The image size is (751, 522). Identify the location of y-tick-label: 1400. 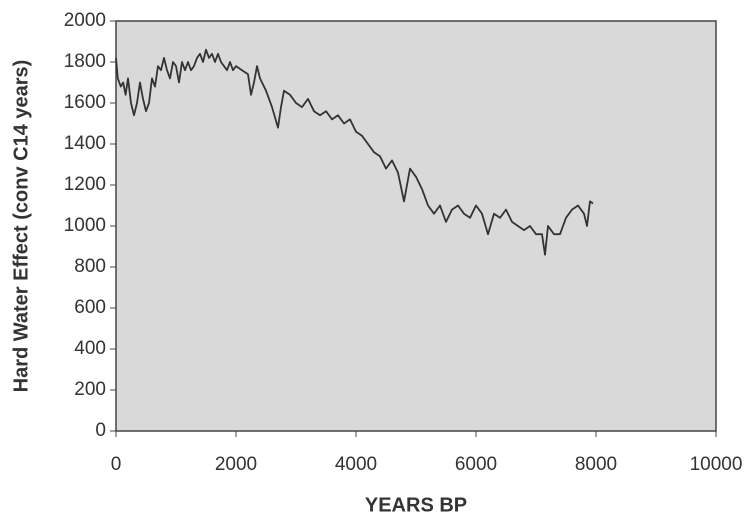
(85, 143).